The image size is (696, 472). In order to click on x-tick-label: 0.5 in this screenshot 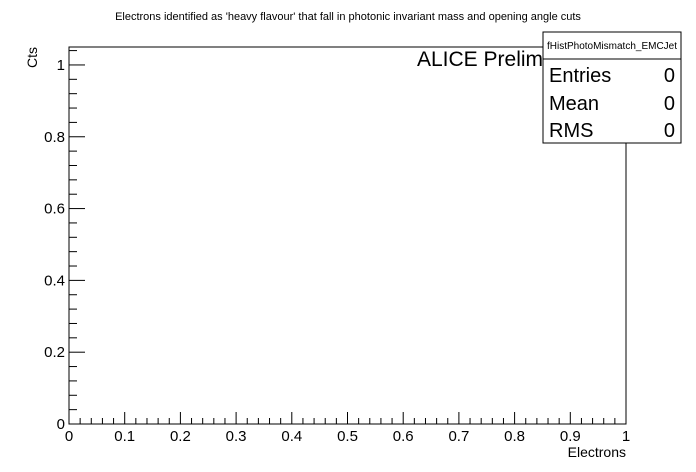, I will do `click(347, 436)`.